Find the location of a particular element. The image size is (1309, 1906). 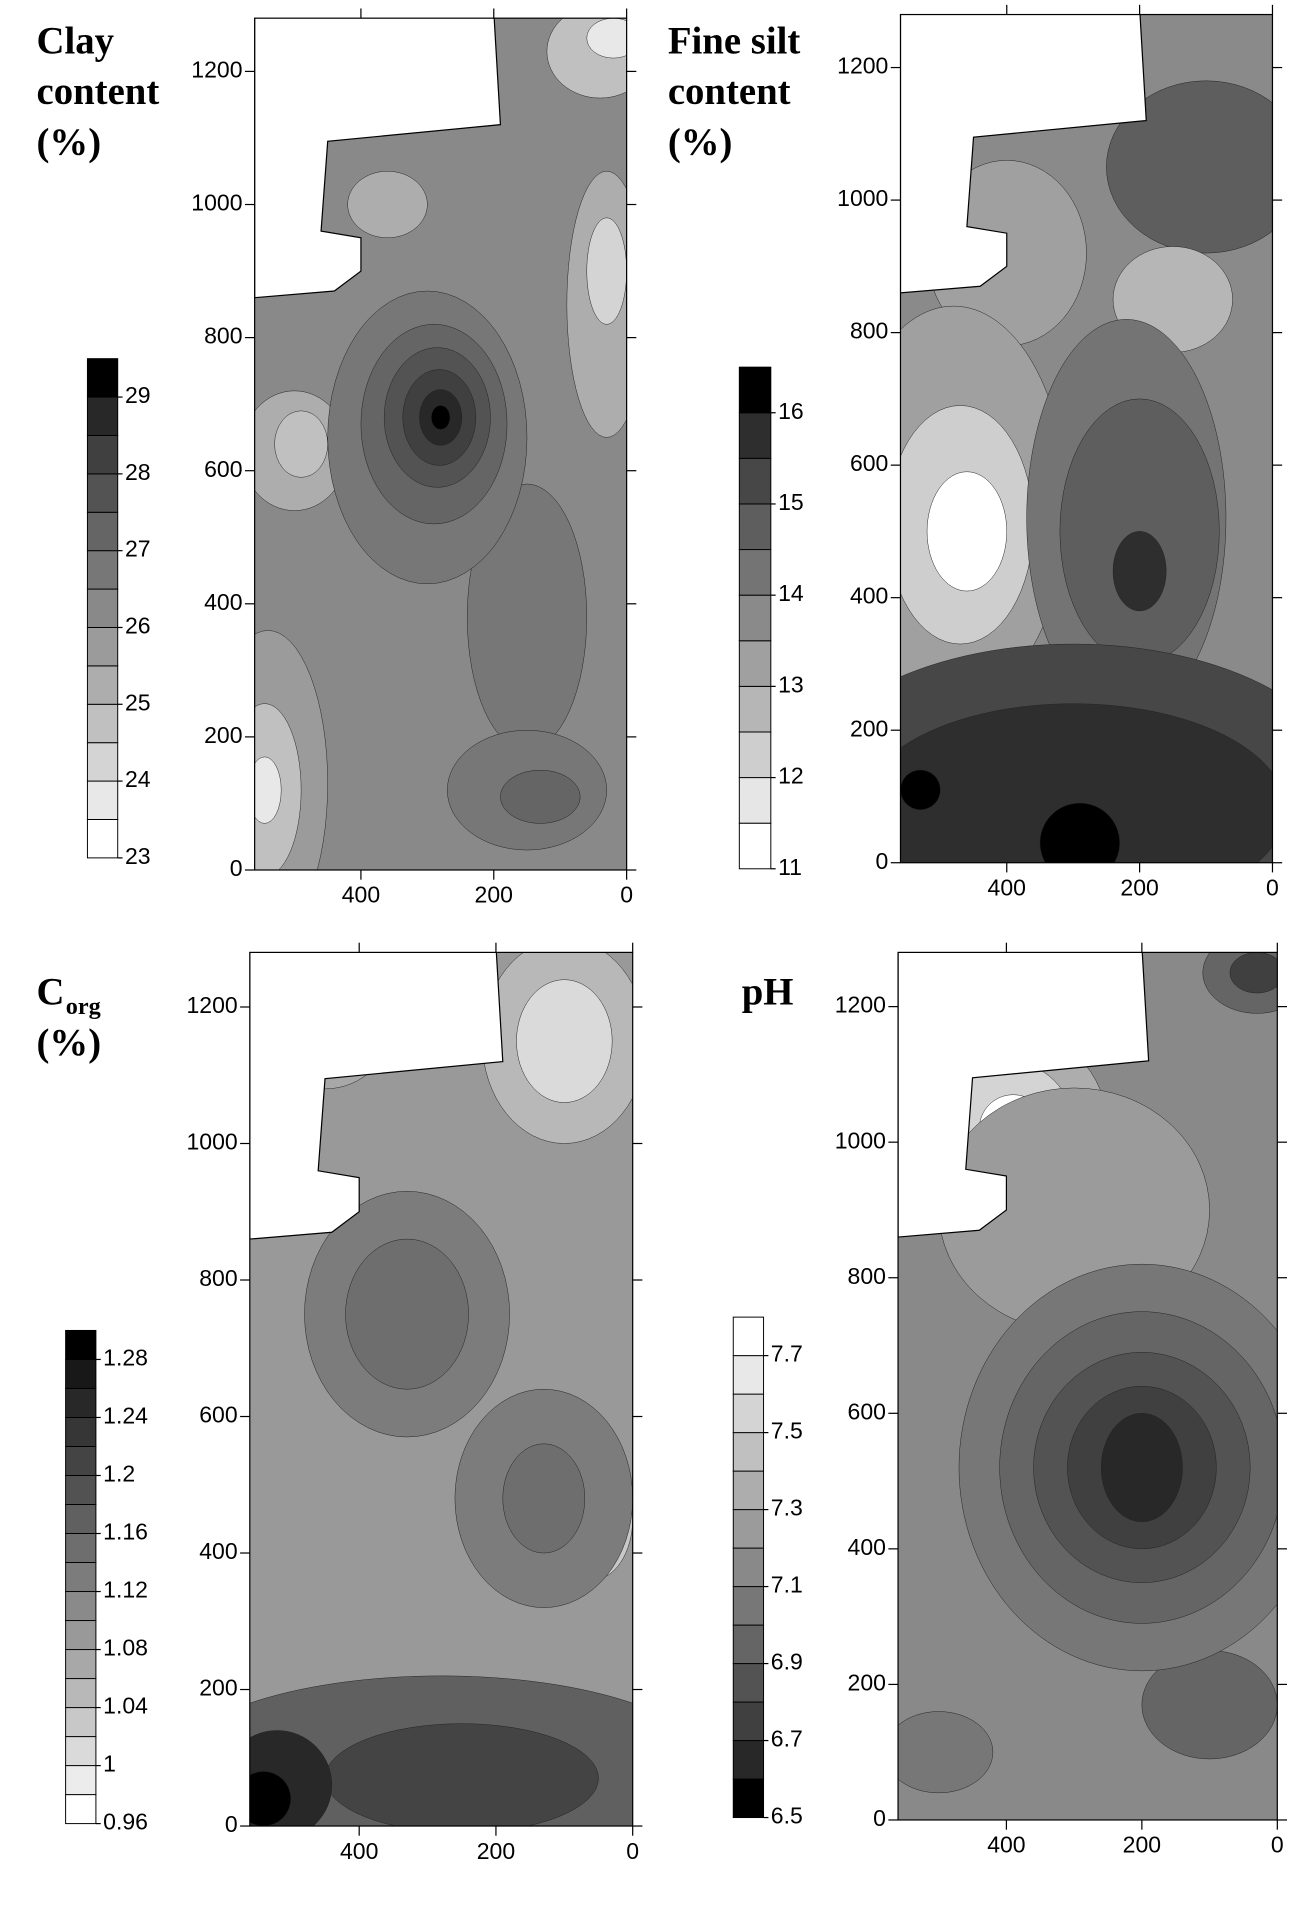

colorbar-tick-label: 6.9 is located at coordinates (787, 1662).